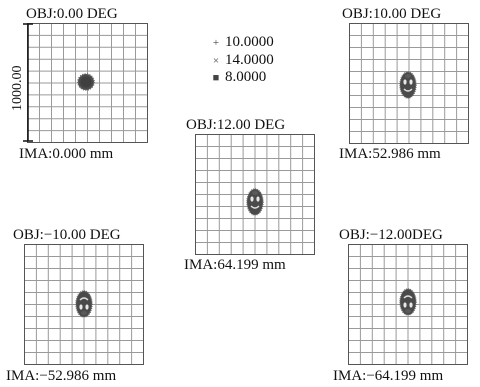  What do you see at coordinates (216, 78) in the screenshot?
I see `square-marker-icon: ■` at bounding box center [216, 78].